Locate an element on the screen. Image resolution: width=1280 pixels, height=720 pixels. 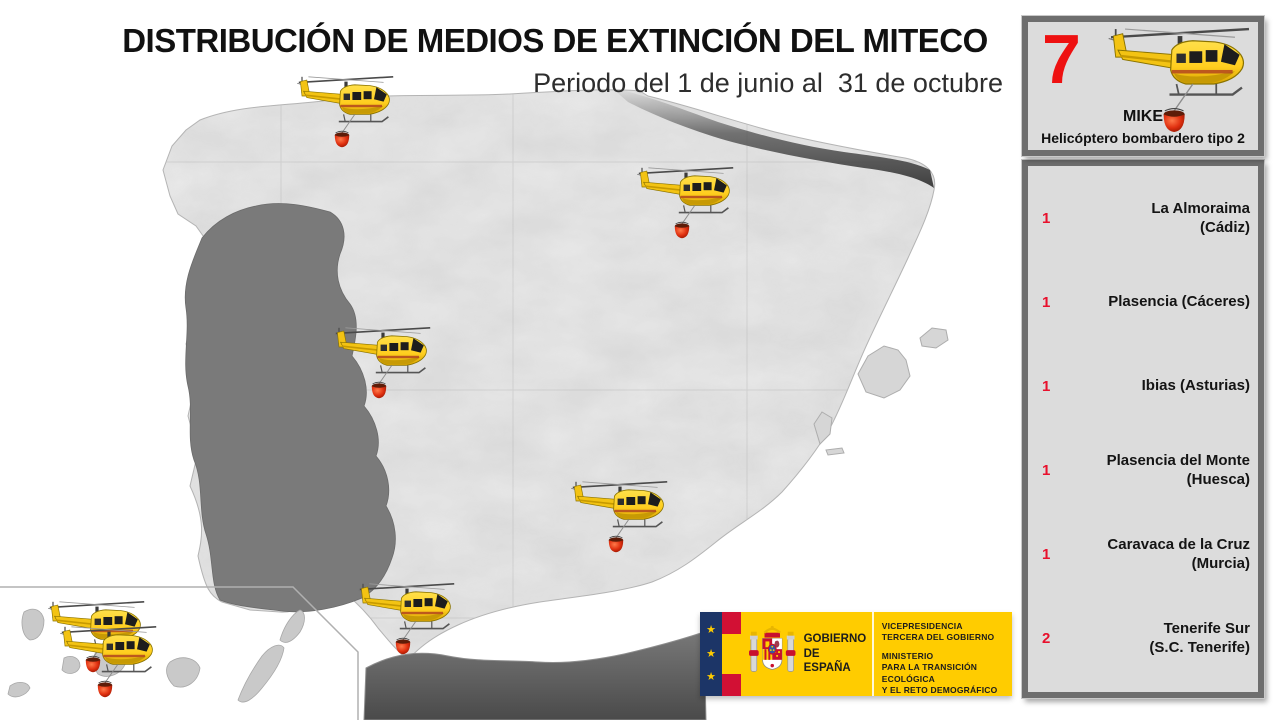
base-name: La Almoraima (Cádiz) is located at coordinates (1200, 218).